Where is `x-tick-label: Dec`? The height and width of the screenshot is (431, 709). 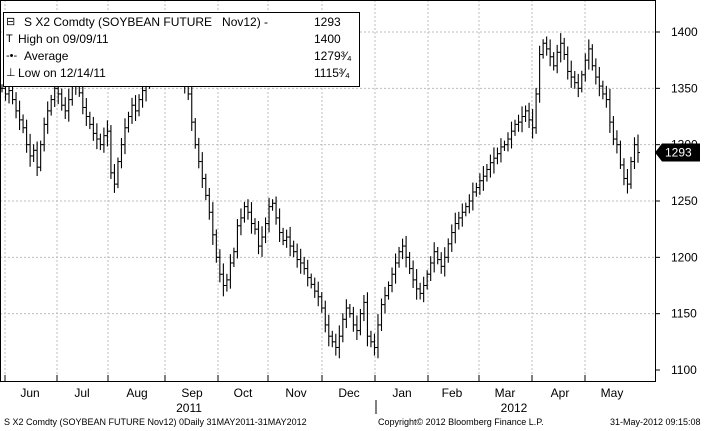
x-tick-label: Dec is located at coordinates (348, 393).